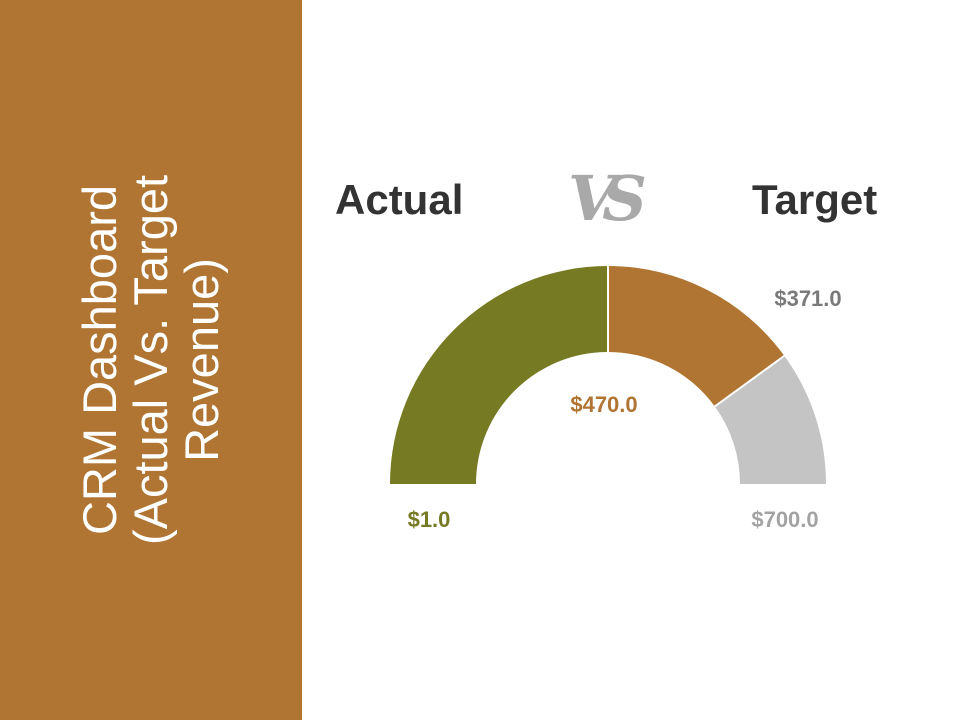  What do you see at coordinates (784, 519) in the screenshot?
I see `max-value-label: $700.0` at bounding box center [784, 519].